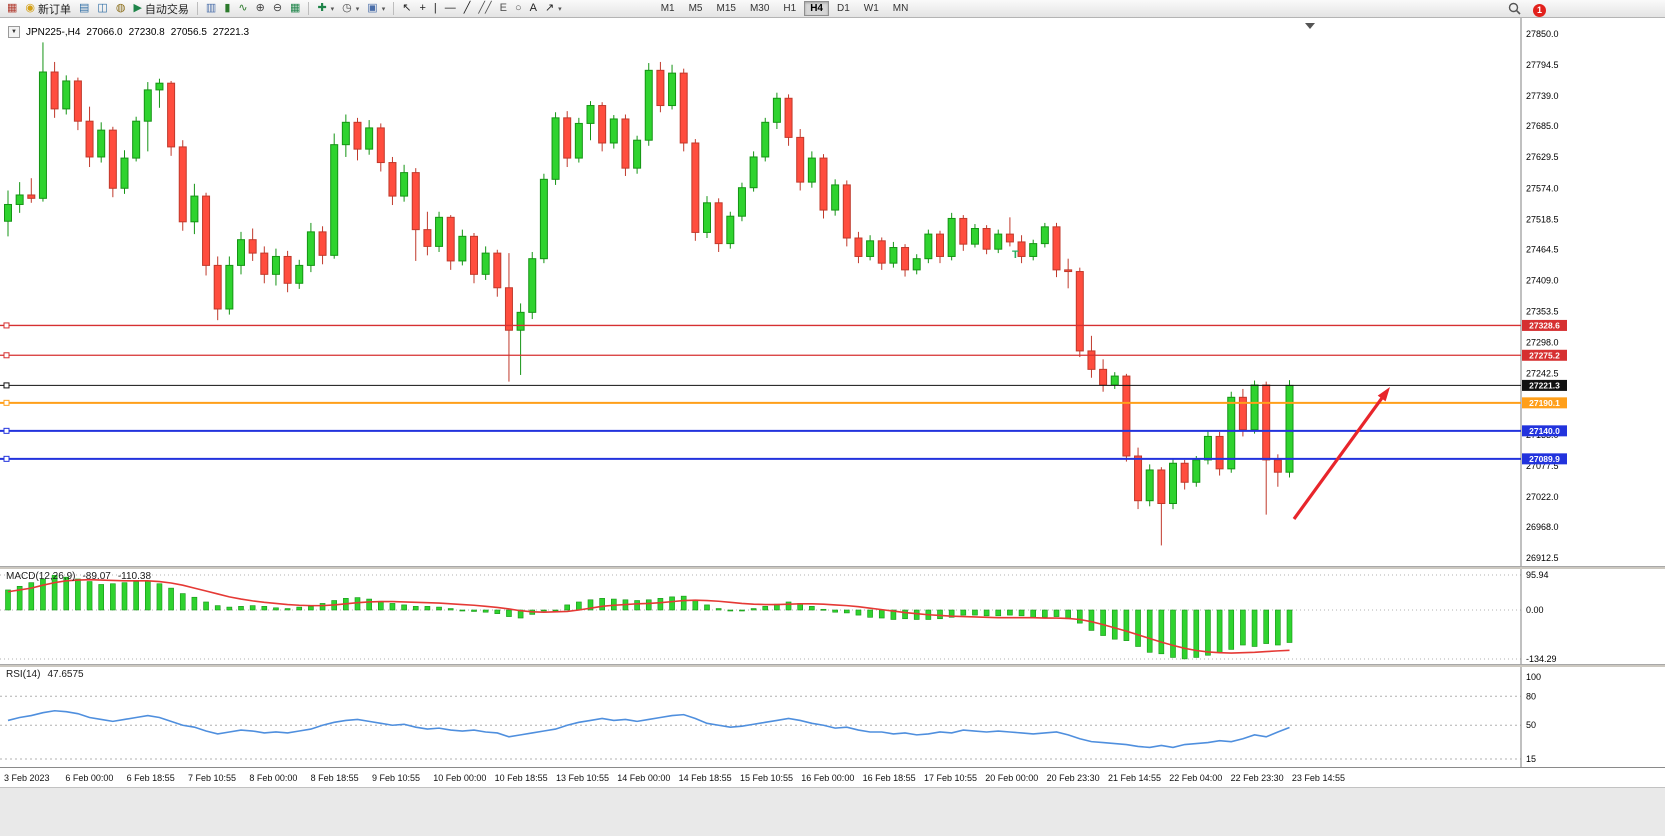  Describe the element at coordinates (1539, 10) in the screenshot. I see `notification-badge: 1` at that location.